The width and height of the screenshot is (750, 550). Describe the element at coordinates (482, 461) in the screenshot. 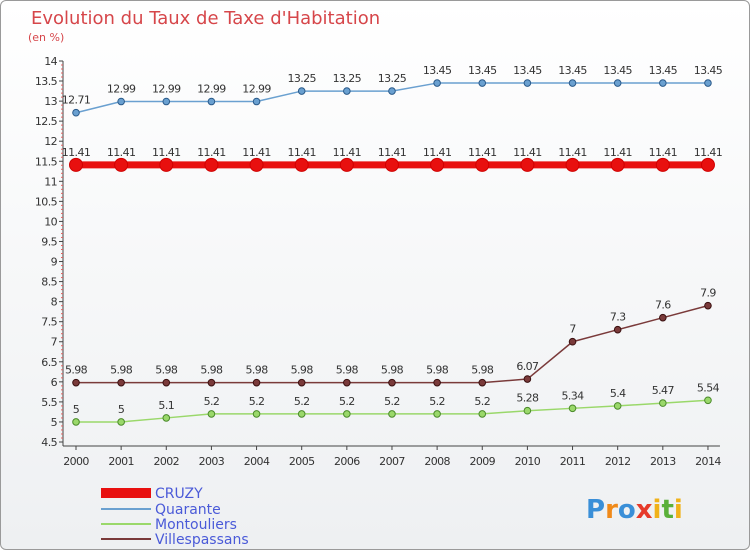

I see `x-tick-label: 2009` at that location.